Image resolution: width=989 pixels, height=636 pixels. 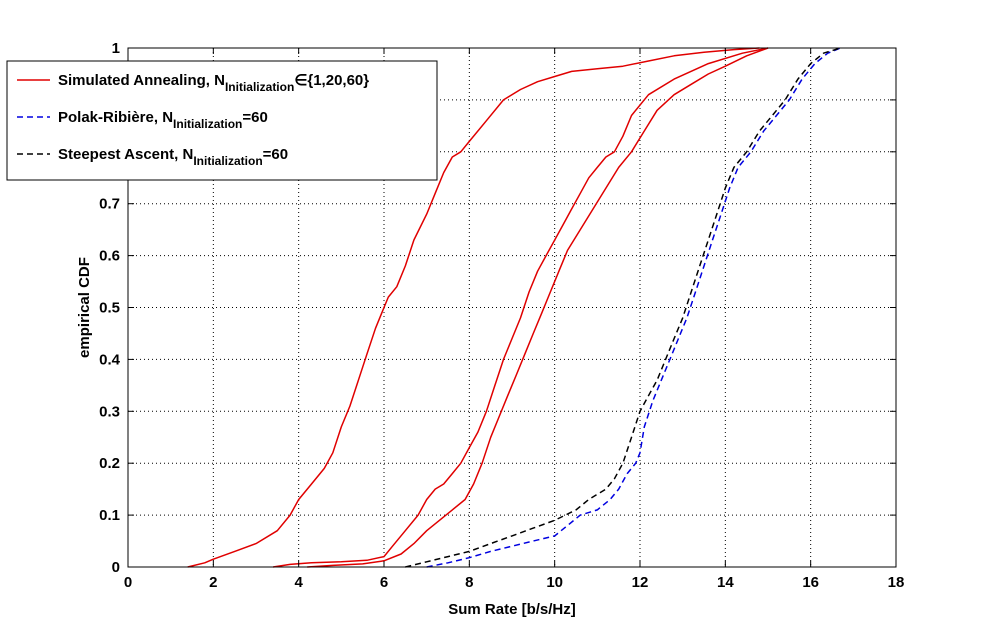 What do you see at coordinates (213, 582) in the screenshot?
I see `x-tick-label: 2` at bounding box center [213, 582].